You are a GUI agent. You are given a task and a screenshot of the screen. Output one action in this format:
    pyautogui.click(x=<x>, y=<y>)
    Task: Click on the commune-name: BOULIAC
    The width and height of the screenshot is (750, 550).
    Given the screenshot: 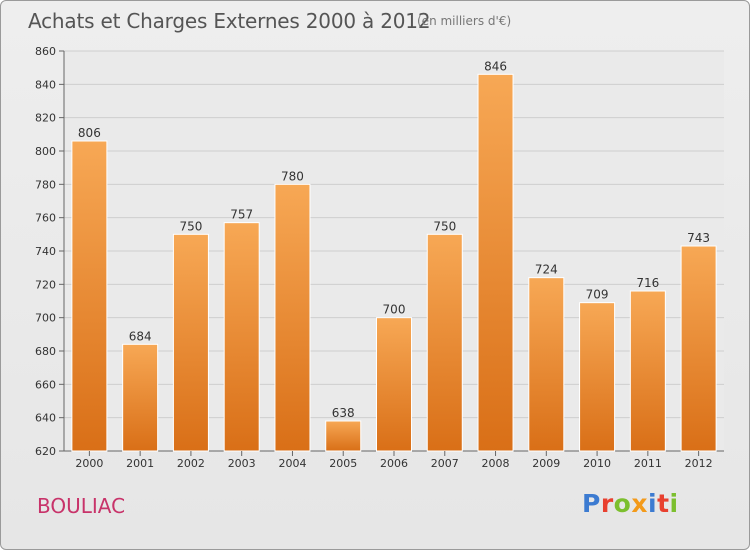 What is the action you would take?
    pyautogui.click(x=81, y=506)
    